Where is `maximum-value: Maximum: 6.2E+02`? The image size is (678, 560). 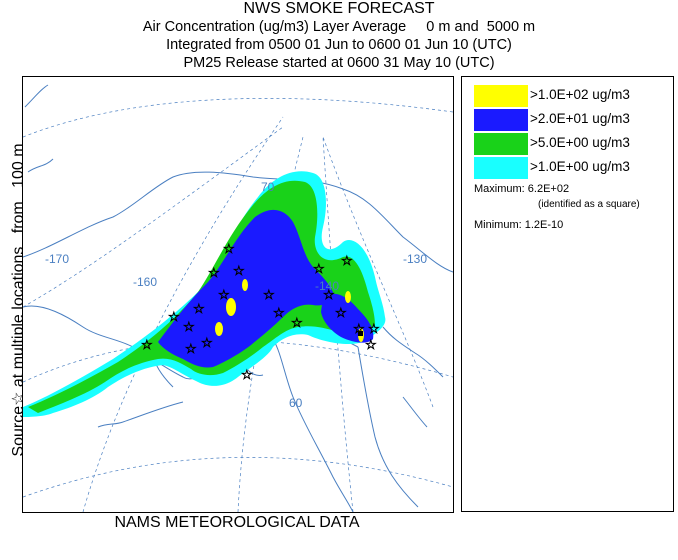
maximum-value: Maximum: 6.2E+02 is located at coordinates (522, 189).